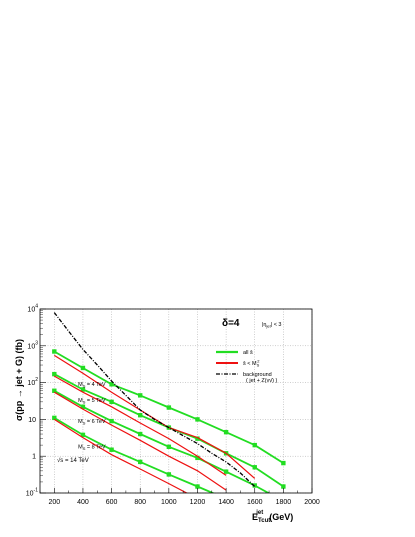 This screenshot has width=415, height=537. Describe the element at coordinates (140, 502) in the screenshot. I see `x-tick-label: 800` at that location.